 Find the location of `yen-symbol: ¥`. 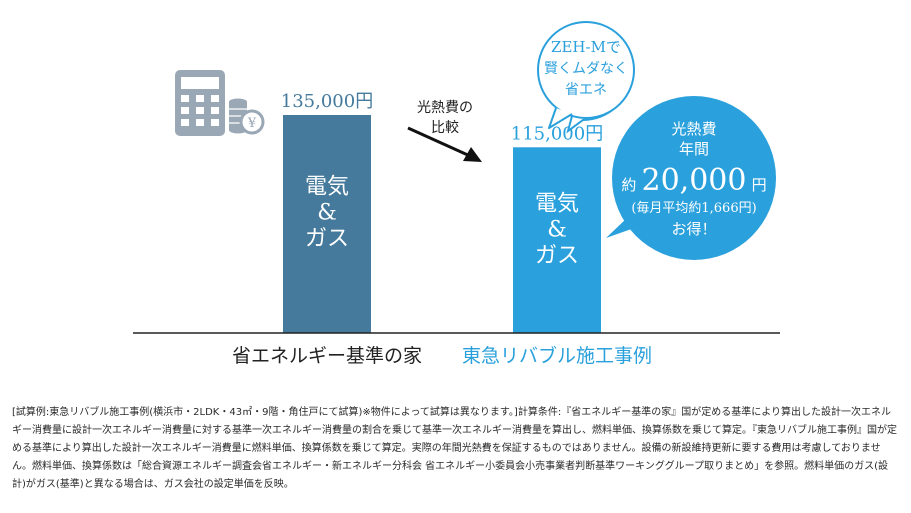

yen-symbol: ¥ is located at coordinates (252, 123).